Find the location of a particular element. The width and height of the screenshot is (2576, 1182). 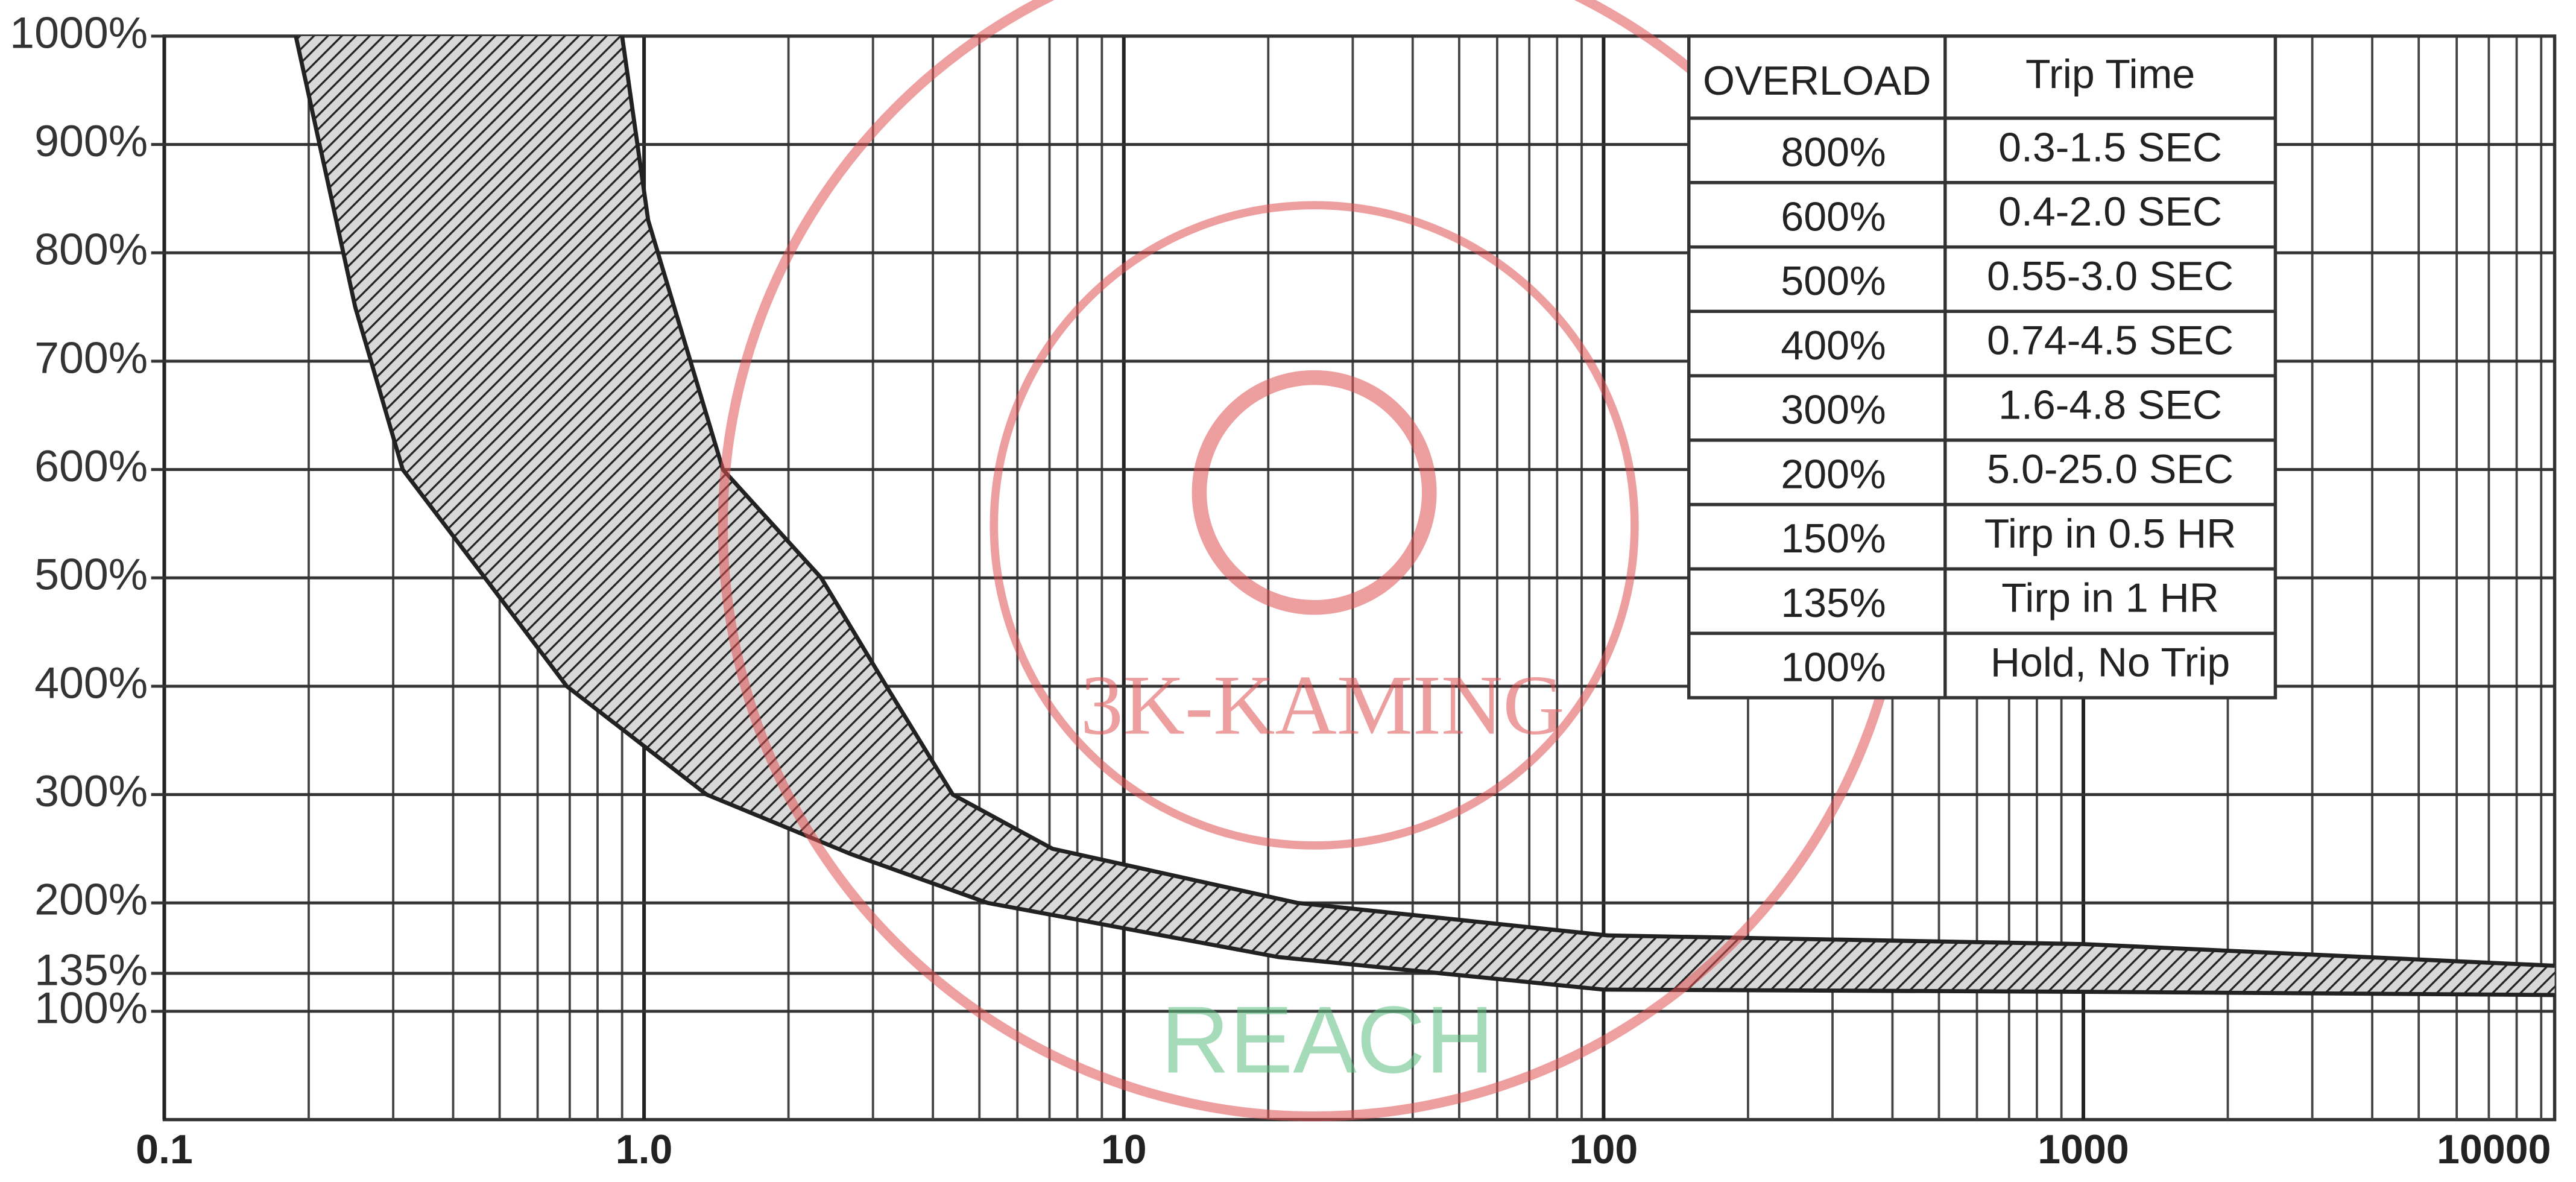

y-tick-label: 200% is located at coordinates (91, 899).